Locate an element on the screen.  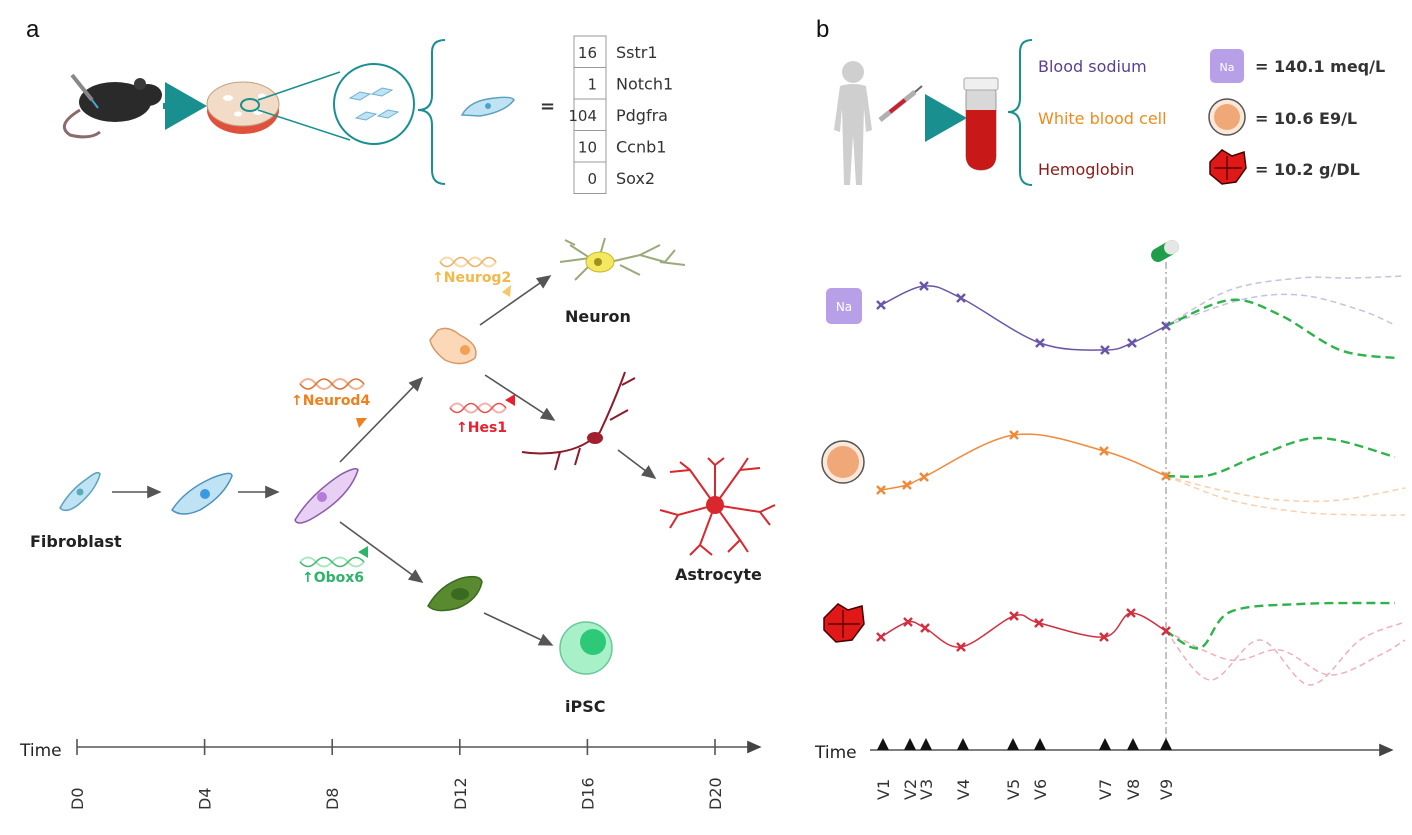
visit-label: V9 is located at coordinates (1166, 789).